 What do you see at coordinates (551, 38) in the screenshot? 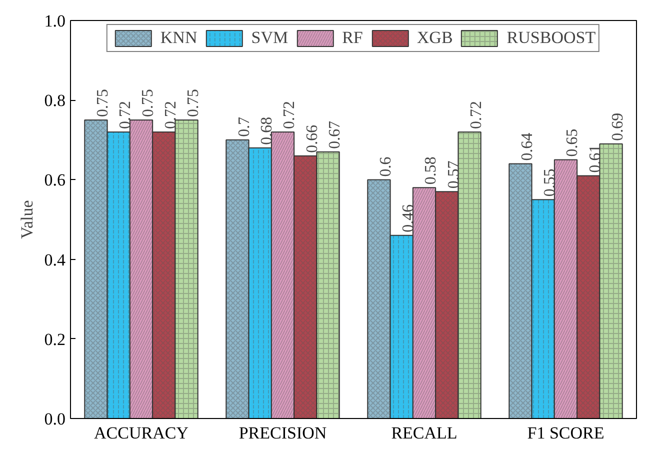
I see `legend-label: RUSBOOST` at bounding box center [551, 38].